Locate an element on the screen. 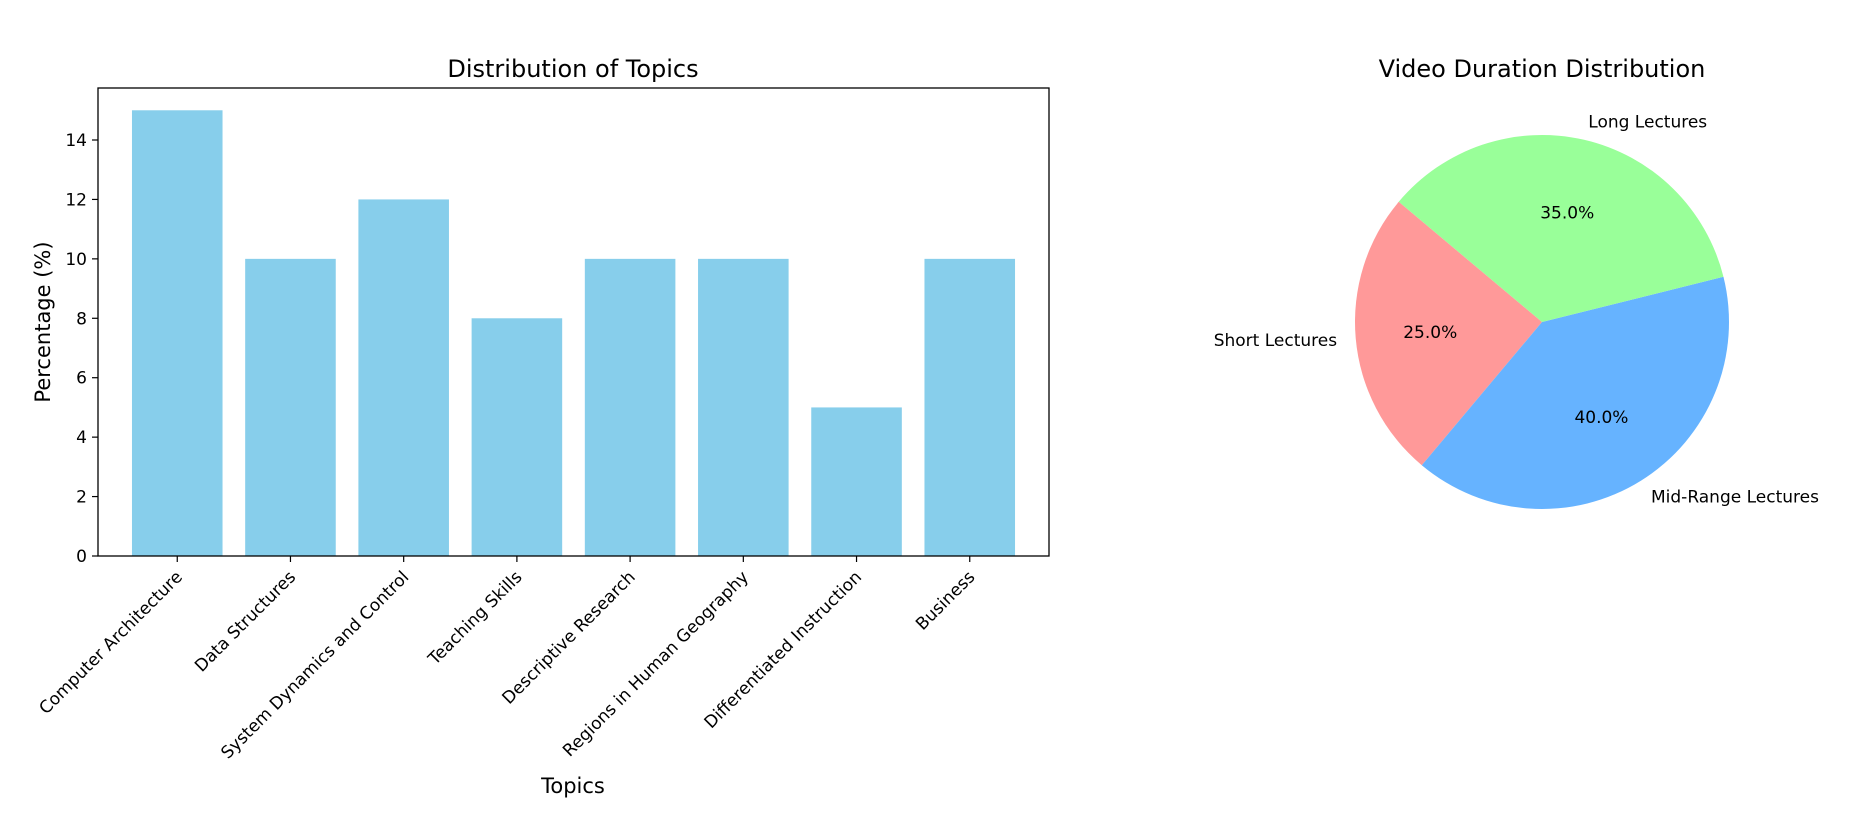 This screenshot has height=828, width=1856. x-tick-label: Business is located at coordinates (945, 600).